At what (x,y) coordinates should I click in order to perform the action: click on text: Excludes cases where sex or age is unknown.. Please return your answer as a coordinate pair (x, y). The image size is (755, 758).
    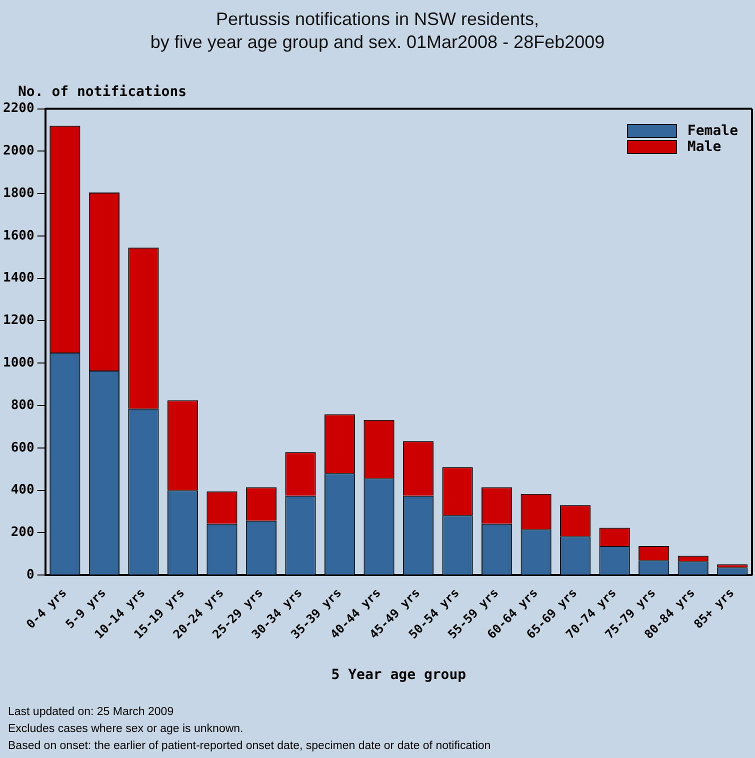
    Looking at the image, I should click on (126, 729).